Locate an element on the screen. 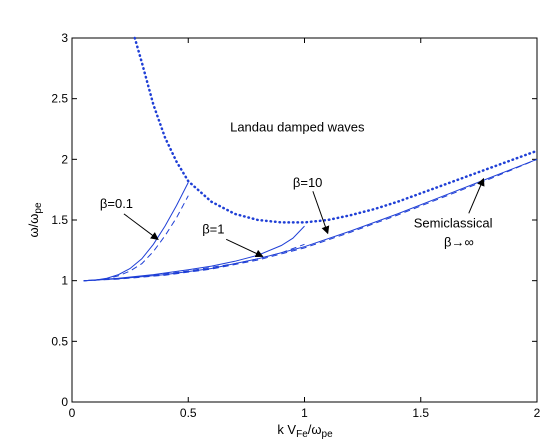  y-axis-label: ω/ωpe is located at coordinates (35, 219).